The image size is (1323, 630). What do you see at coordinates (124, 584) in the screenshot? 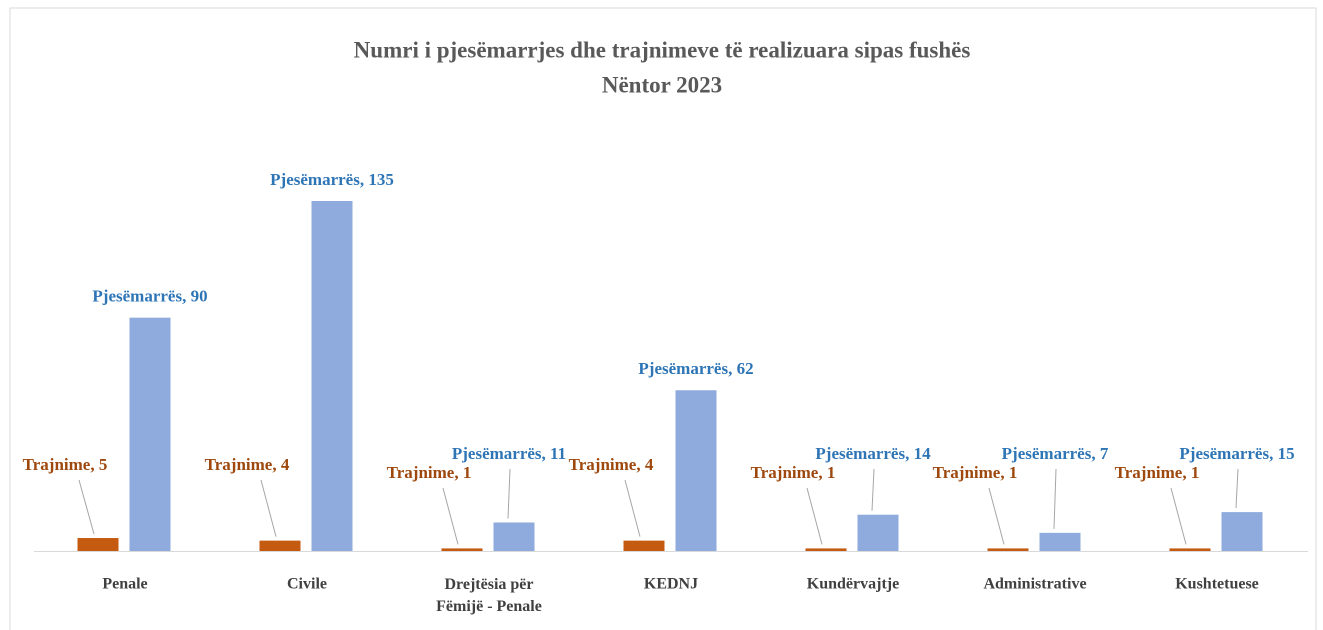
I see `x-tick-label: Penale` at bounding box center [124, 584].